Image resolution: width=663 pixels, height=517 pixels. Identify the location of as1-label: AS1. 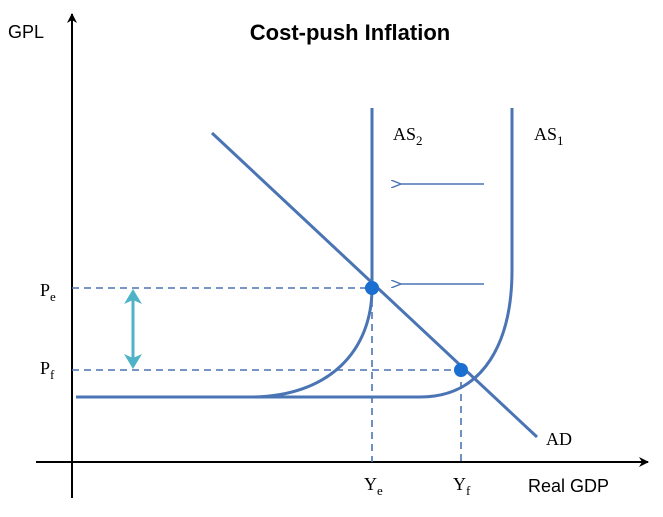
(549, 136).